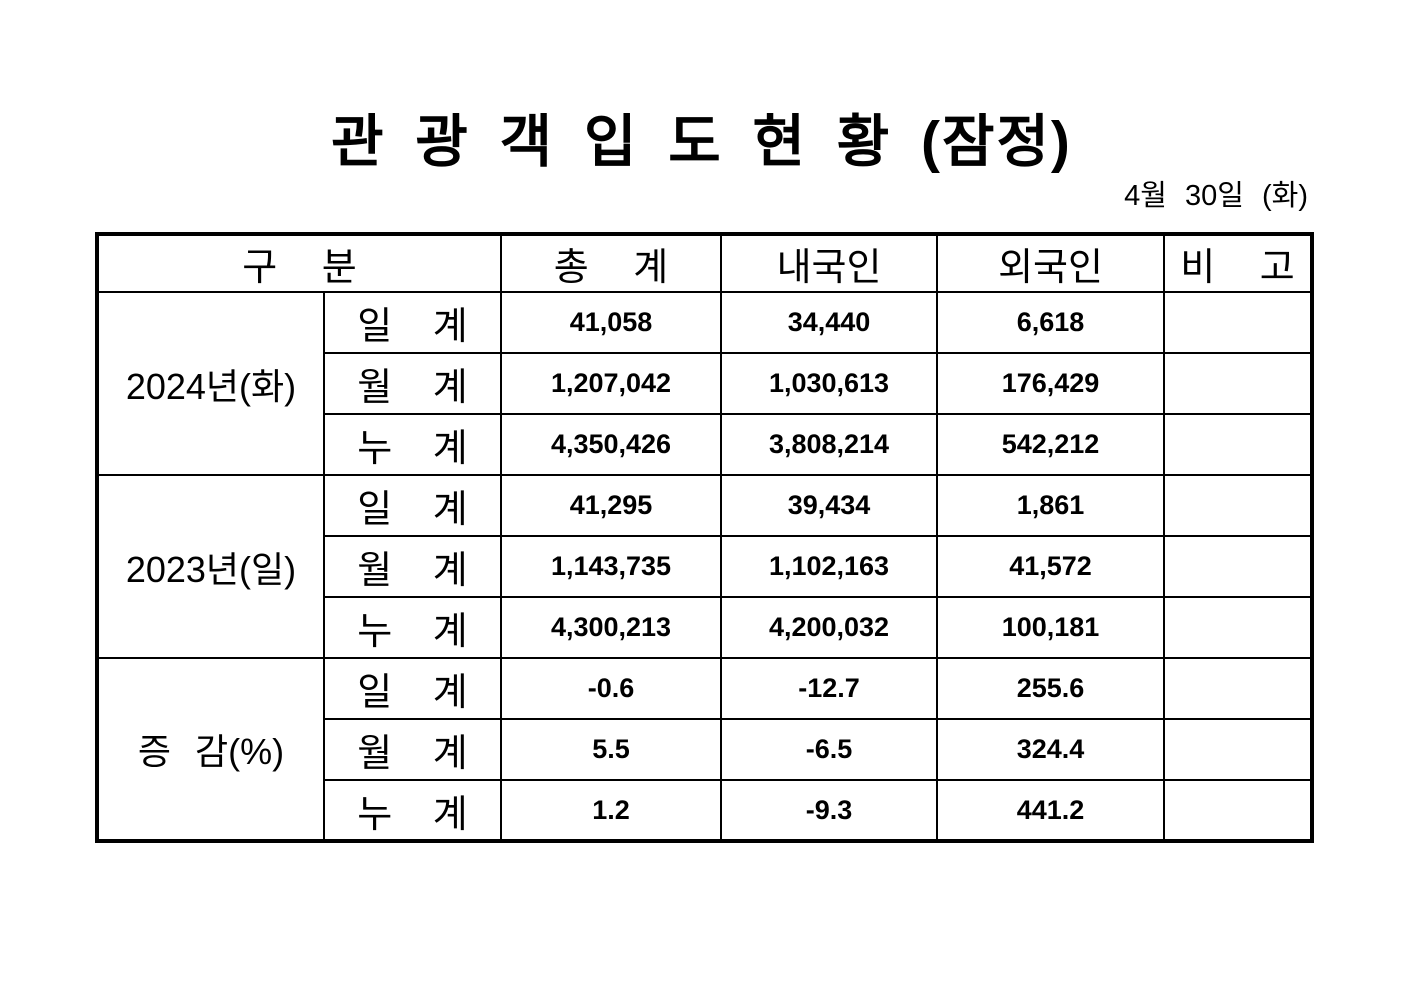 The height and width of the screenshot is (992, 1403). I want to click on header-category: 구 분, so click(299, 263).